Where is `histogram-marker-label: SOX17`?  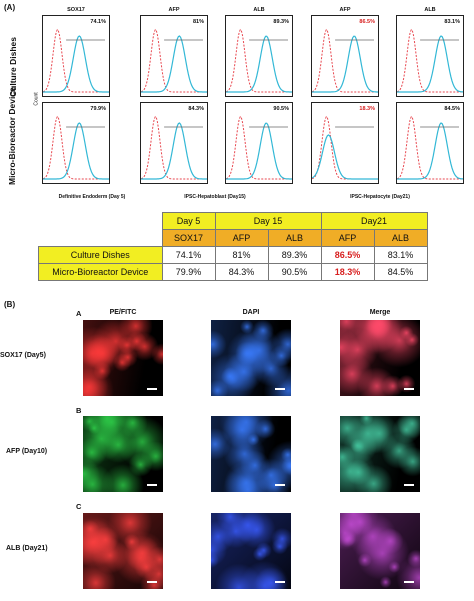 histogram-marker-label: SOX17 is located at coordinates (76, 10).